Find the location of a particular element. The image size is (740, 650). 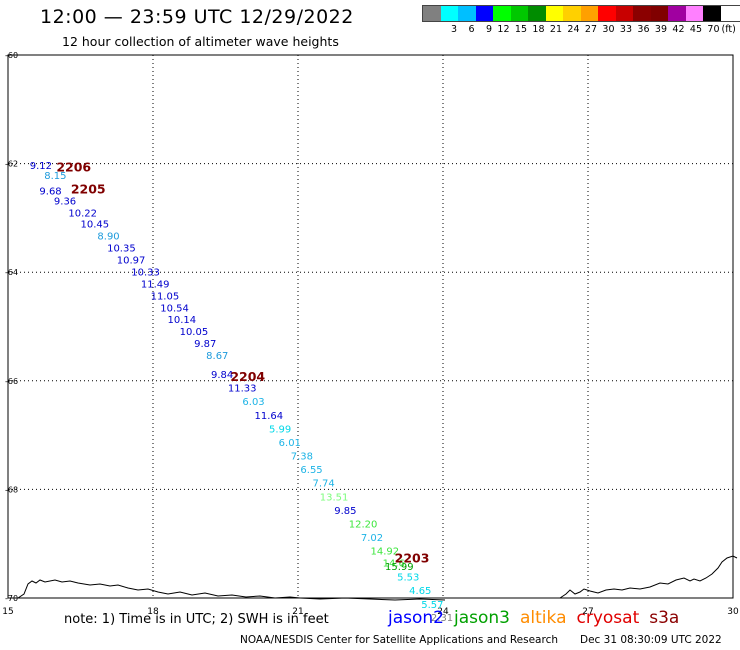

latitude-tick-label: -60 is located at coordinates (11, 55).